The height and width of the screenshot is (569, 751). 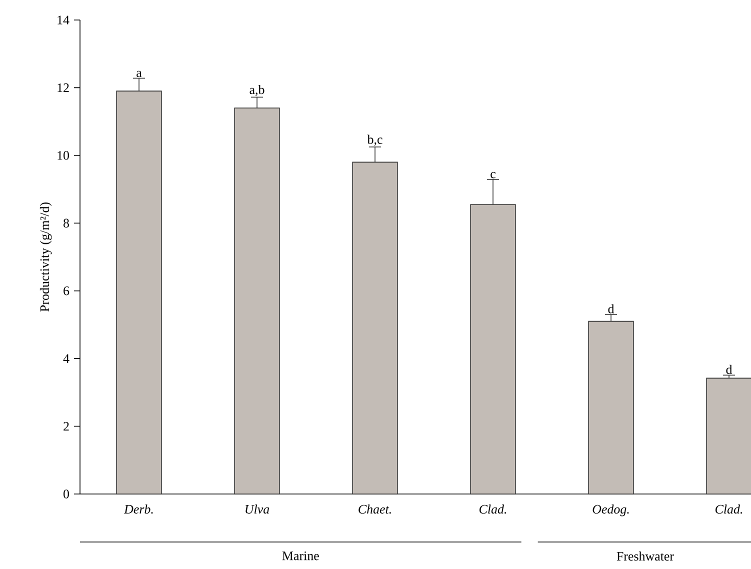 I want to click on x-tick-label: Ulva, so click(x=258, y=509).